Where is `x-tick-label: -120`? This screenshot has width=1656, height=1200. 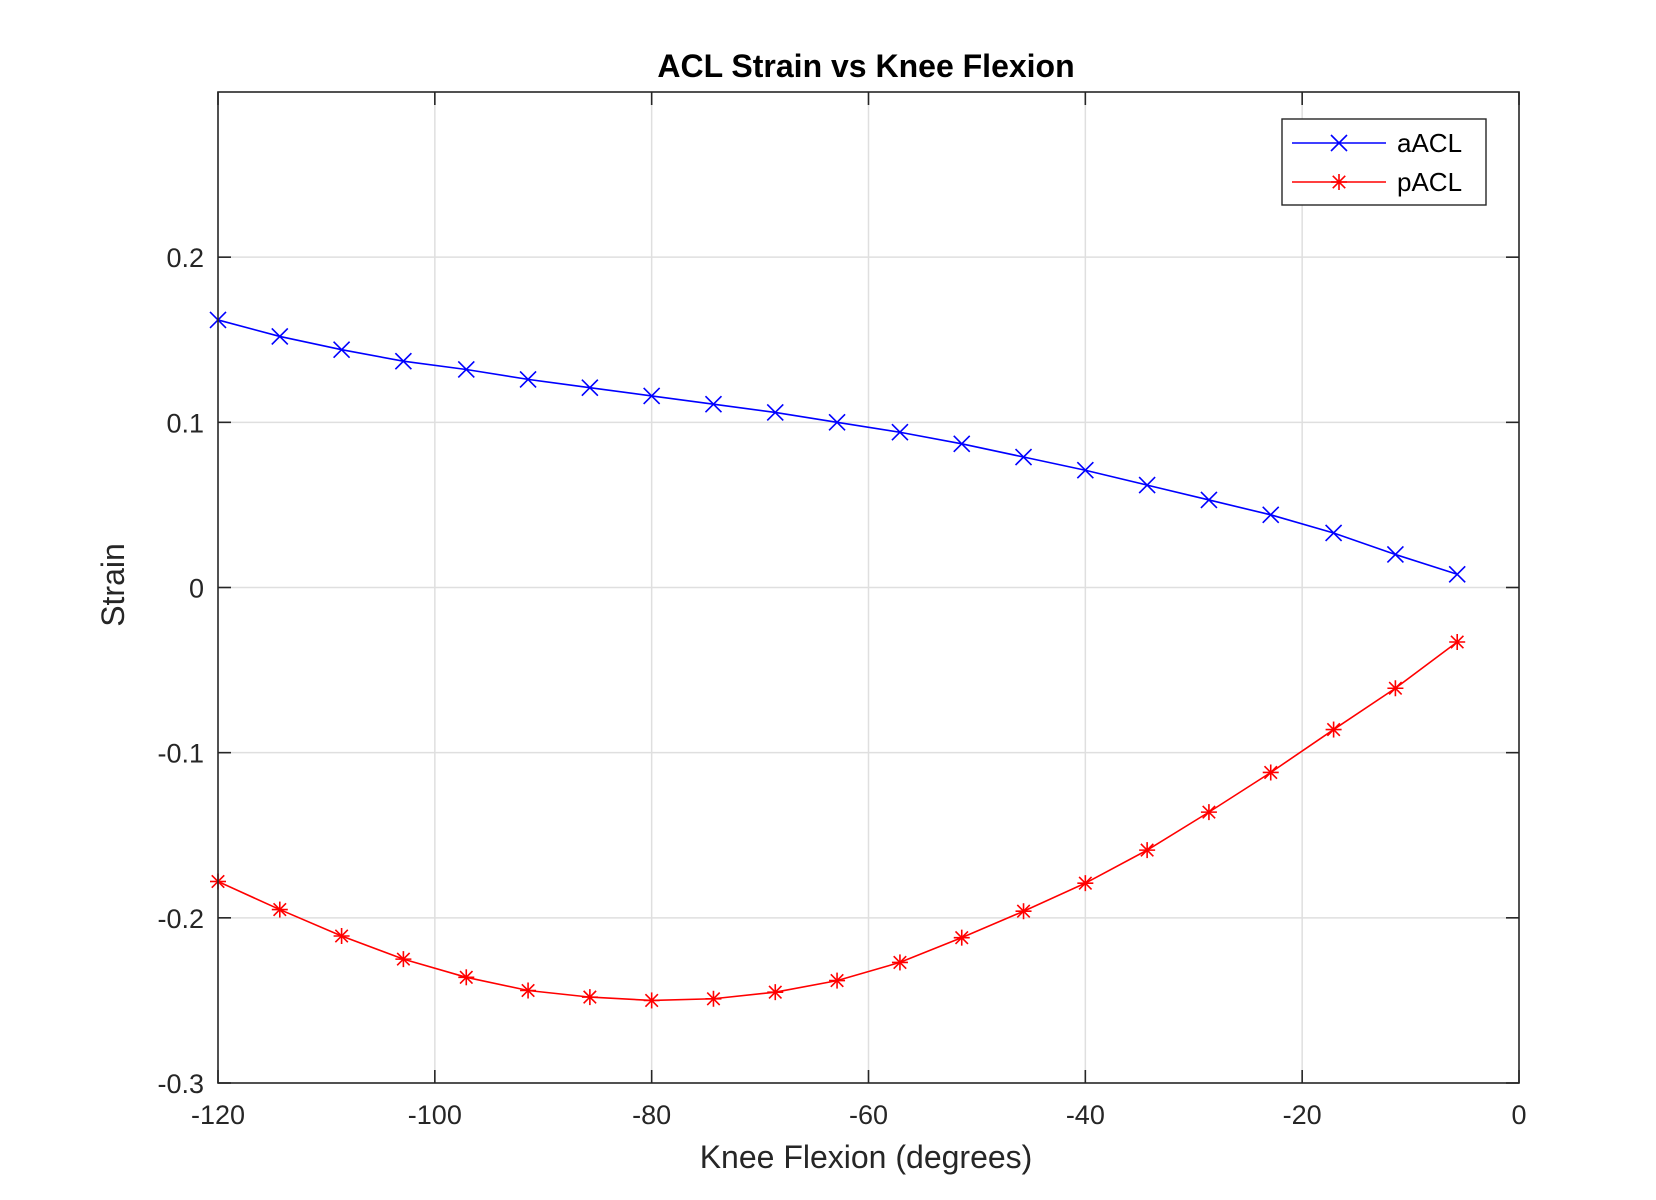 x-tick-label: -120 is located at coordinates (218, 1115).